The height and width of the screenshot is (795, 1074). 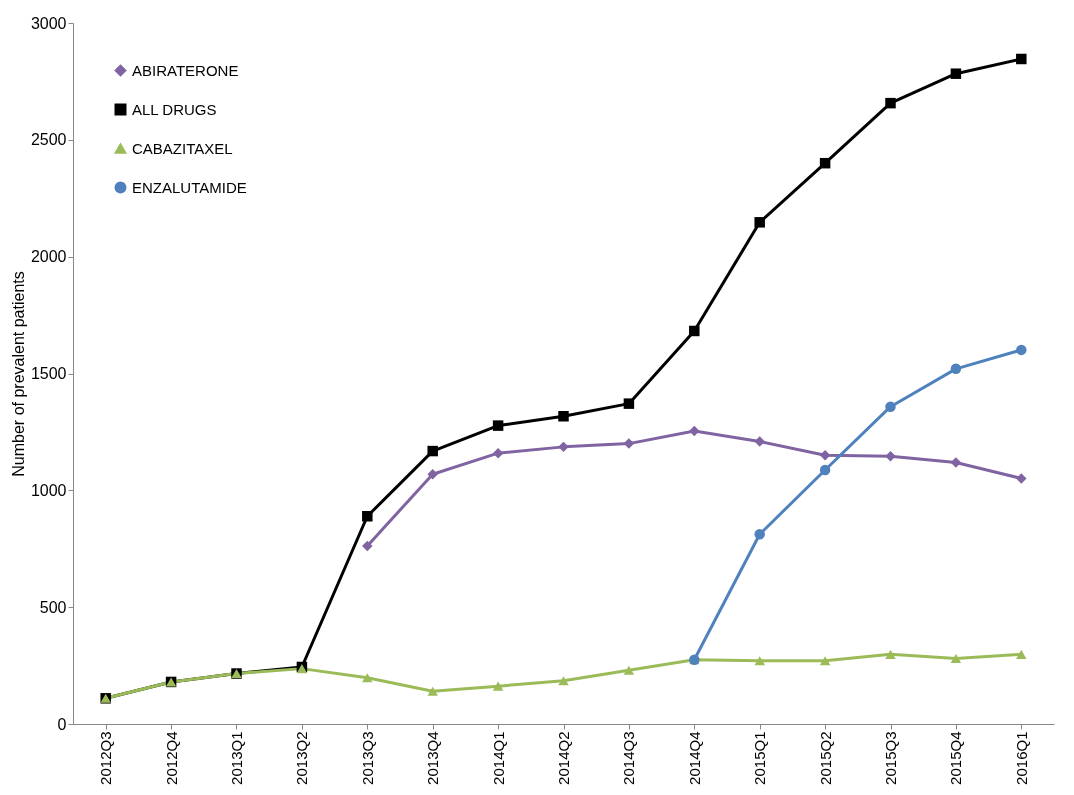 What do you see at coordinates (18, 374) in the screenshot?
I see `y-axis-title: Number of prevalent patients` at bounding box center [18, 374].